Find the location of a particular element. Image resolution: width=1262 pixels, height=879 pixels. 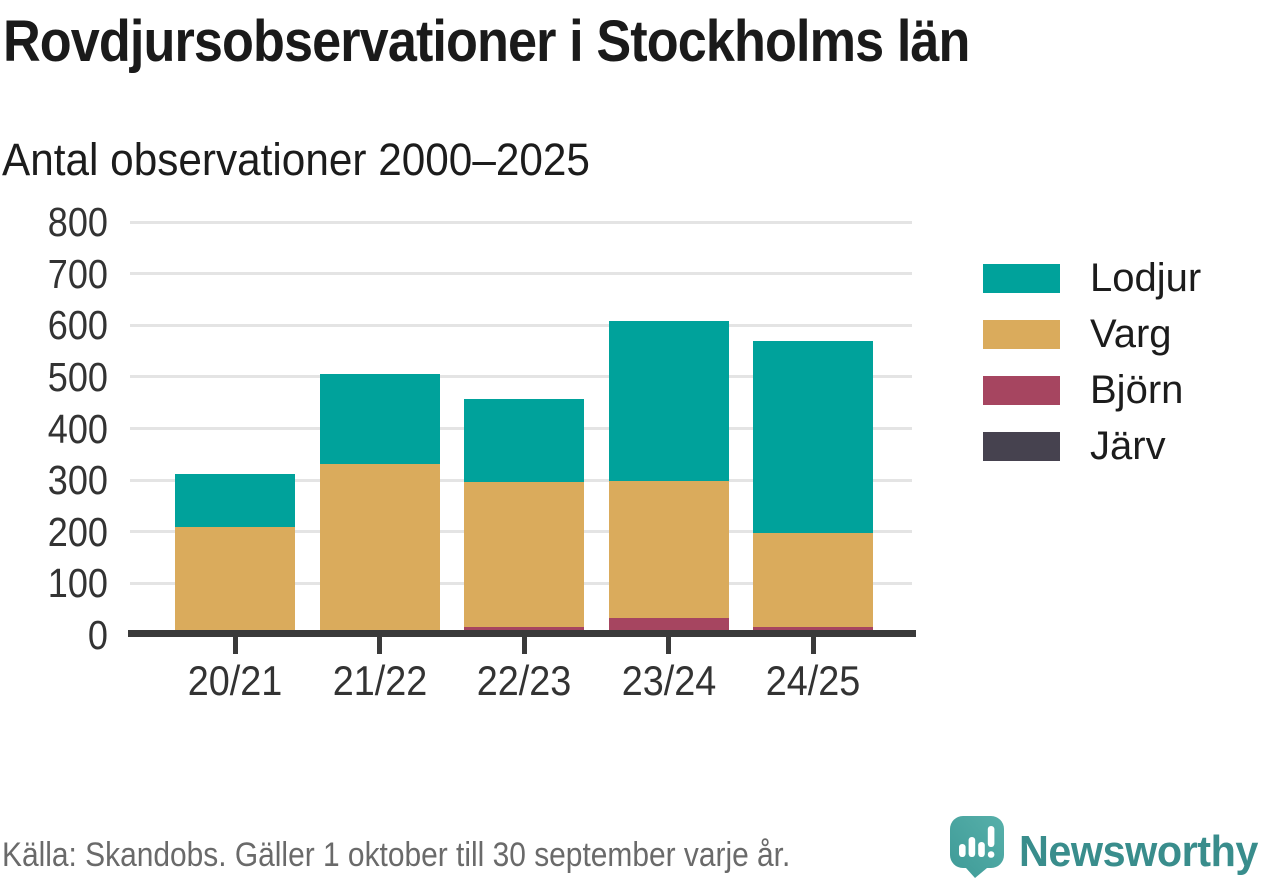

gridline-y600 is located at coordinates (521, 325).